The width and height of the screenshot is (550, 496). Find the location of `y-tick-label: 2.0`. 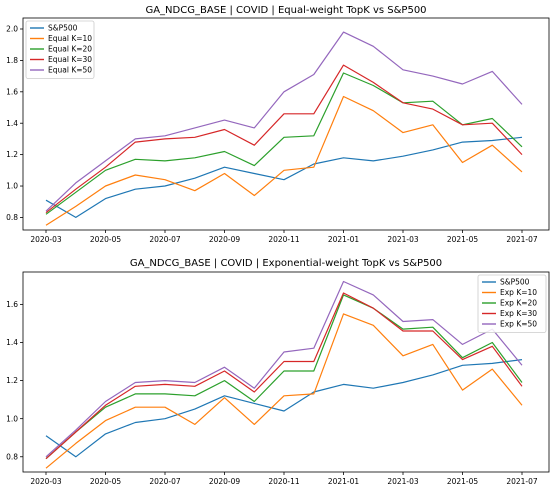

y-tick-label: 2.0 is located at coordinates (12, 29).